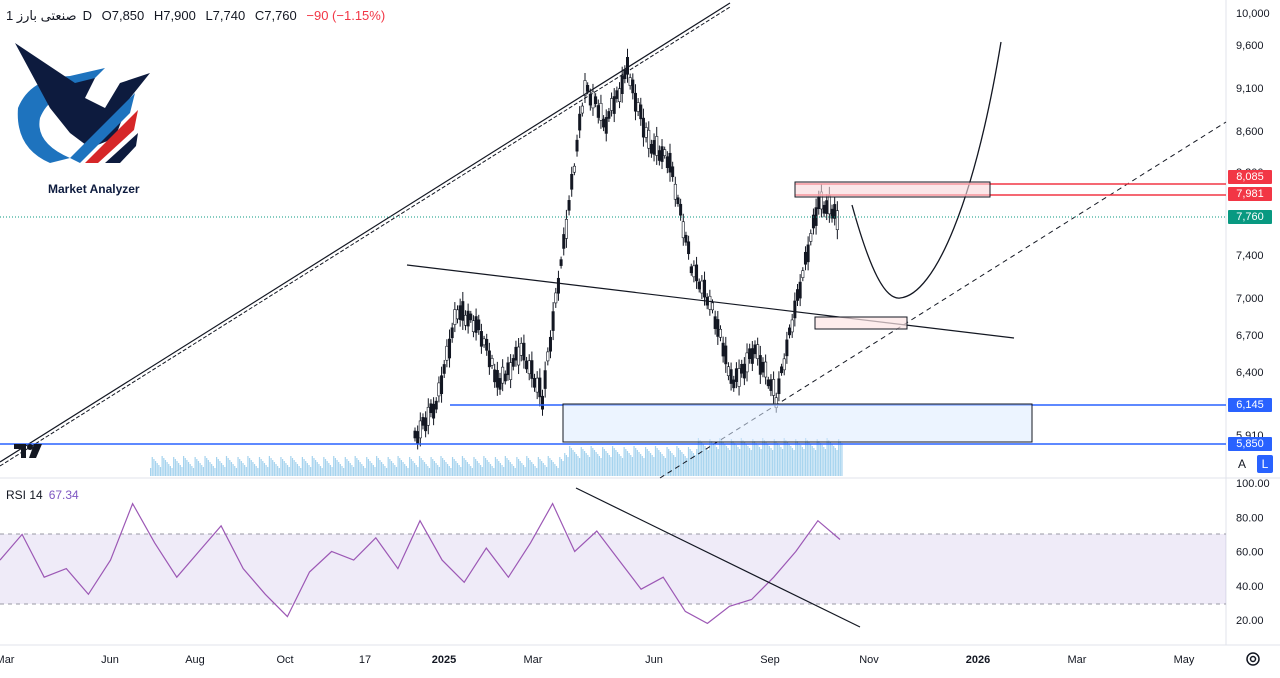 The height and width of the screenshot is (678, 1280). What do you see at coordinates (1250, 553) in the screenshot?
I see `rsi-tick-label: 60.00` at bounding box center [1250, 553].